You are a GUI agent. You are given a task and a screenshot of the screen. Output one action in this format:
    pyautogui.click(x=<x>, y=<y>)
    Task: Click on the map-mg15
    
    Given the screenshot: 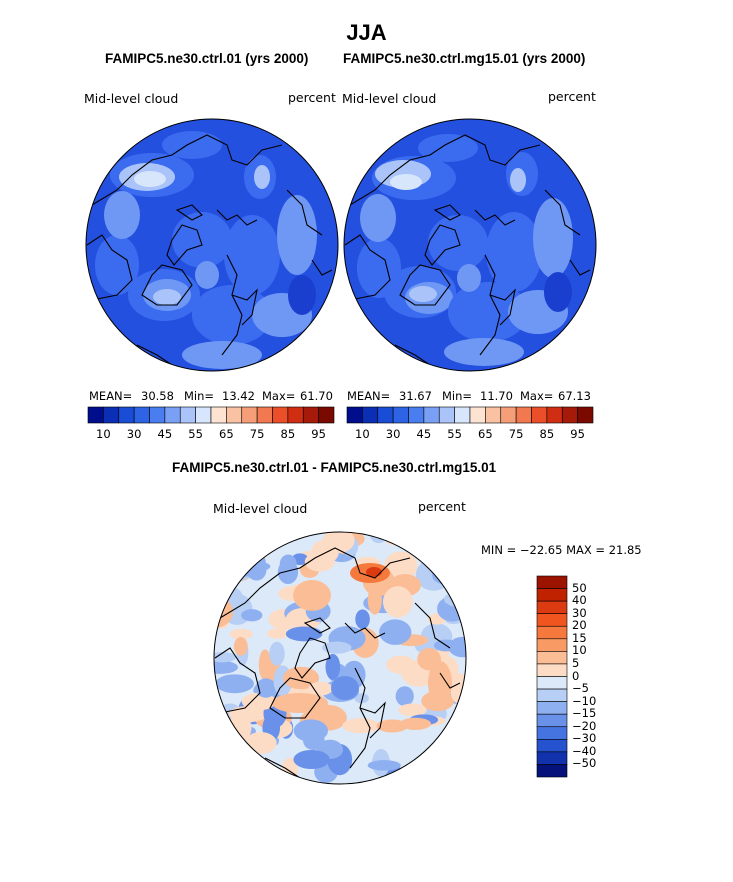 What is the action you would take?
    pyautogui.click(x=470, y=245)
    